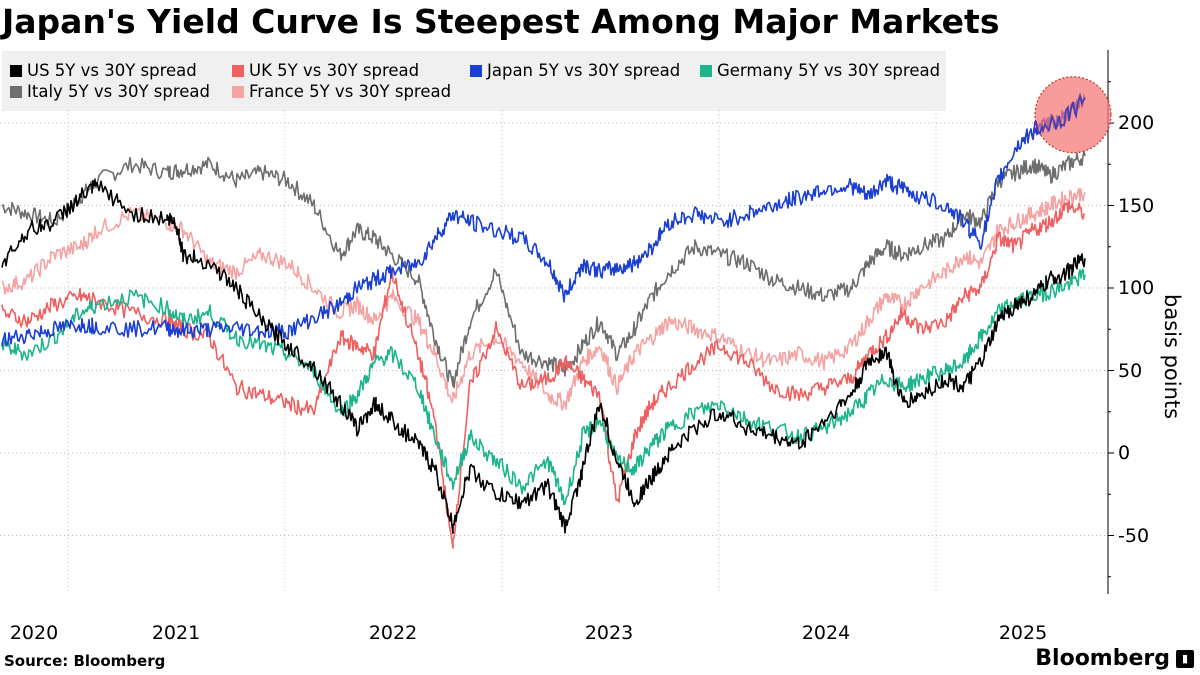 This screenshot has height=675, width=1200. What do you see at coordinates (1136, 288) in the screenshot?
I see `y-tick-label: 100` at bounding box center [1136, 288].